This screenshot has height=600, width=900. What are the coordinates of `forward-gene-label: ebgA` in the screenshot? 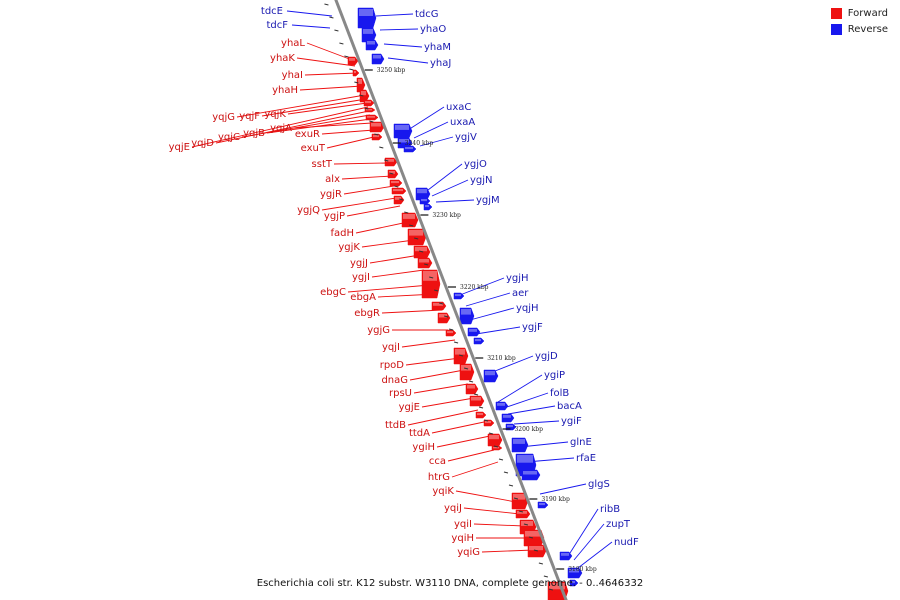 It's located at (363, 297).